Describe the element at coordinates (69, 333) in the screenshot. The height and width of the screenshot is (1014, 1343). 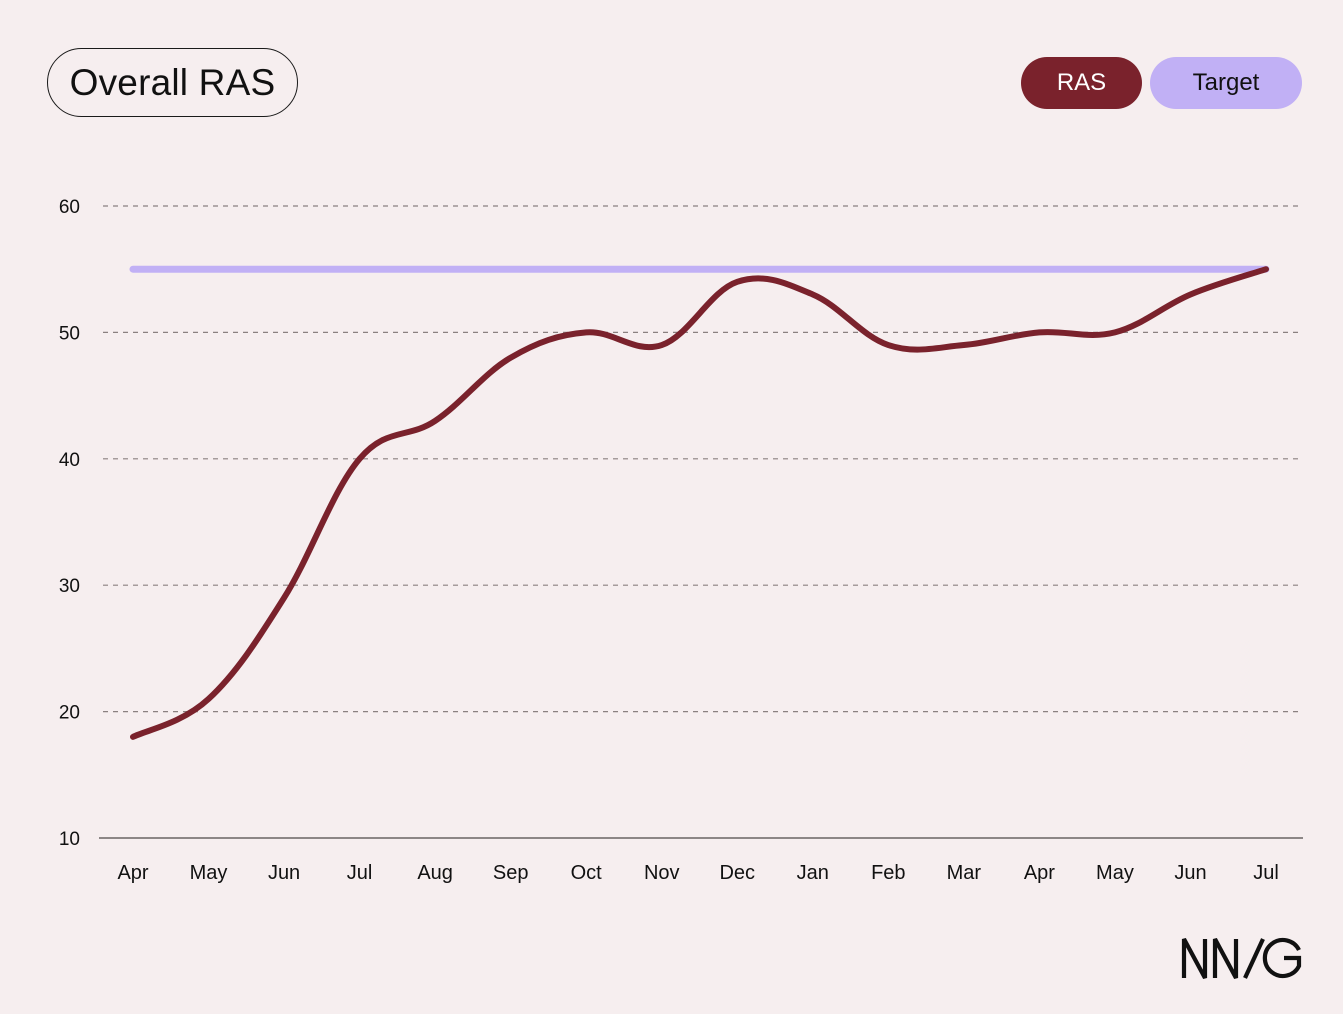
I see `y-tick-label: 50` at that location.